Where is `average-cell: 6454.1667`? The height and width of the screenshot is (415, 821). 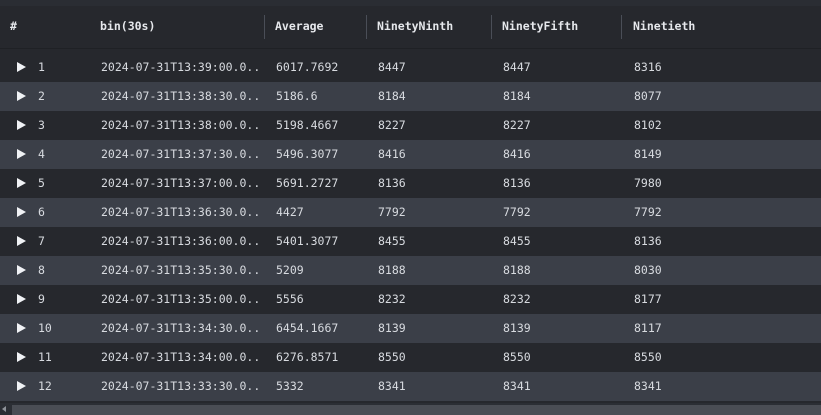 average-cell: 6454.1667 is located at coordinates (307, 328).